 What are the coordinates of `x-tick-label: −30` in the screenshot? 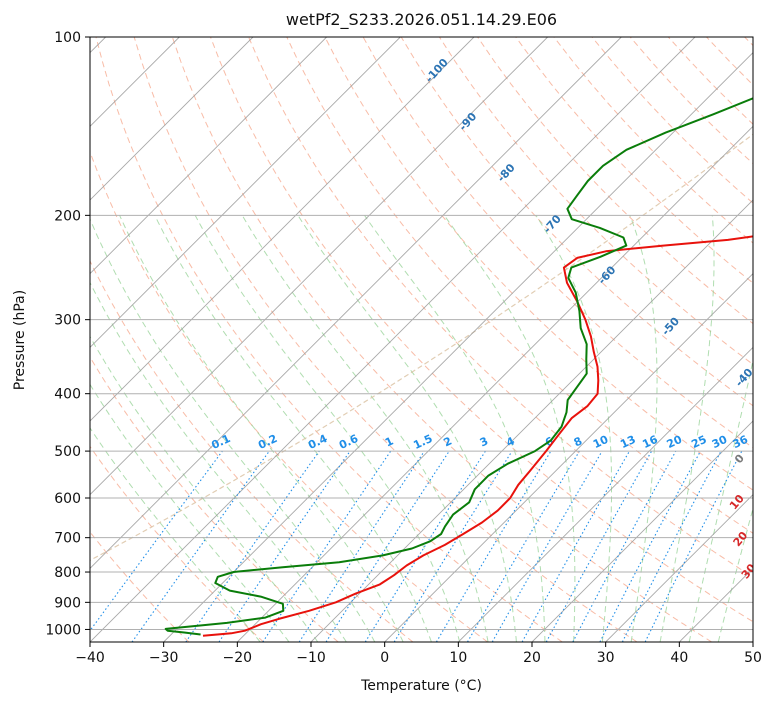 It's located at (164, 658).